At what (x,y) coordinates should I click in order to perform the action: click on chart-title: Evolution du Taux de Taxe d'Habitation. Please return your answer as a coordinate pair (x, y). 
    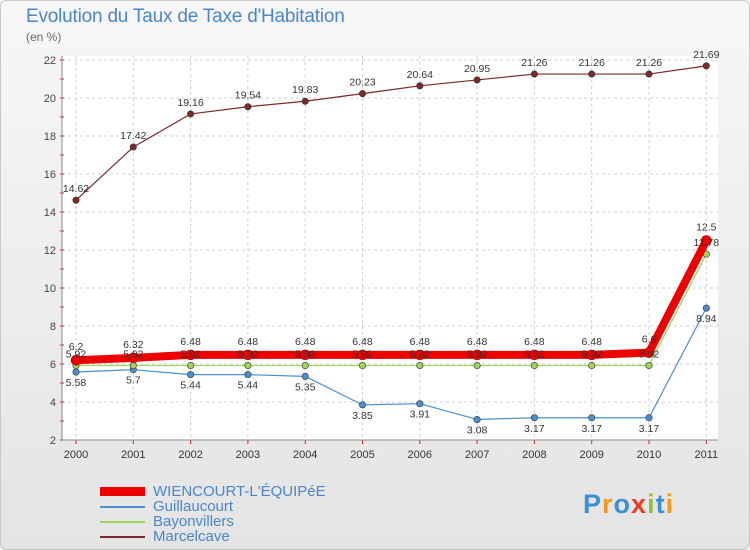
    Looking at the image, I should click on (185, 16).